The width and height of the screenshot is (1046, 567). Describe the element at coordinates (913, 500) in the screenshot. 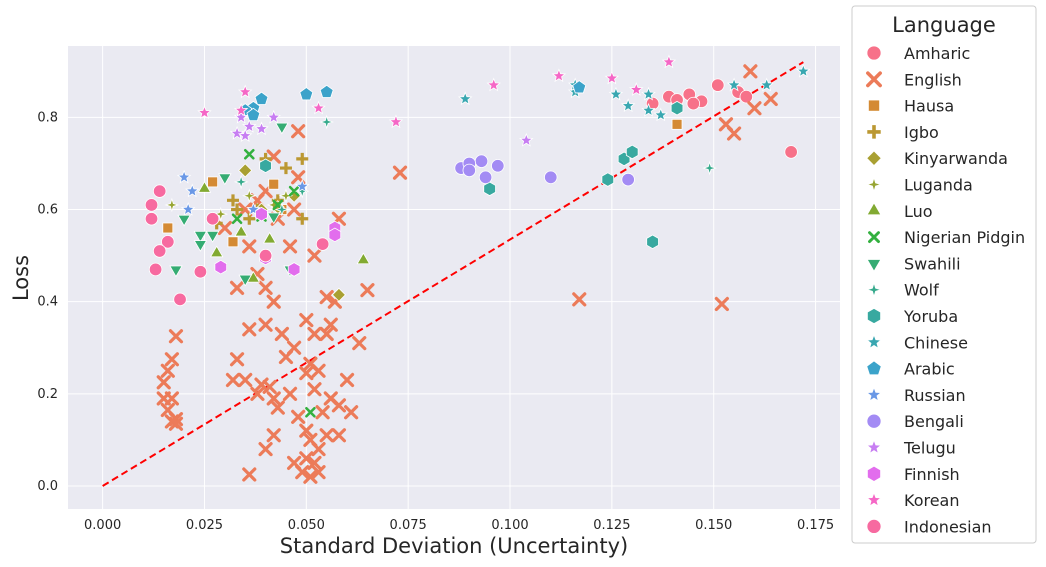

I see `legend-item: Korean` at that location.